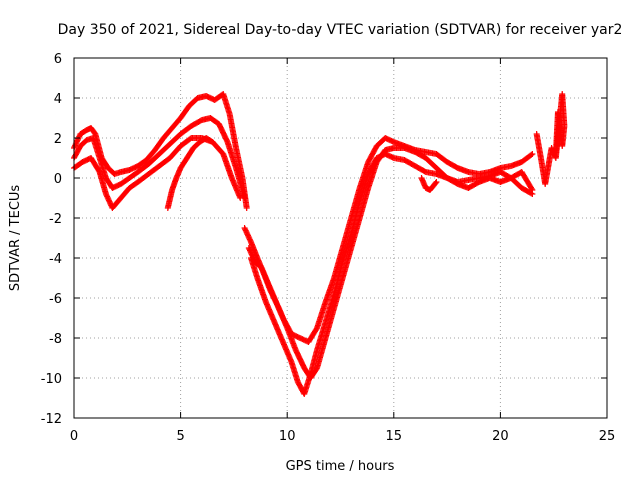  I want to click on y-tick-label: -10, so click(51, 379).